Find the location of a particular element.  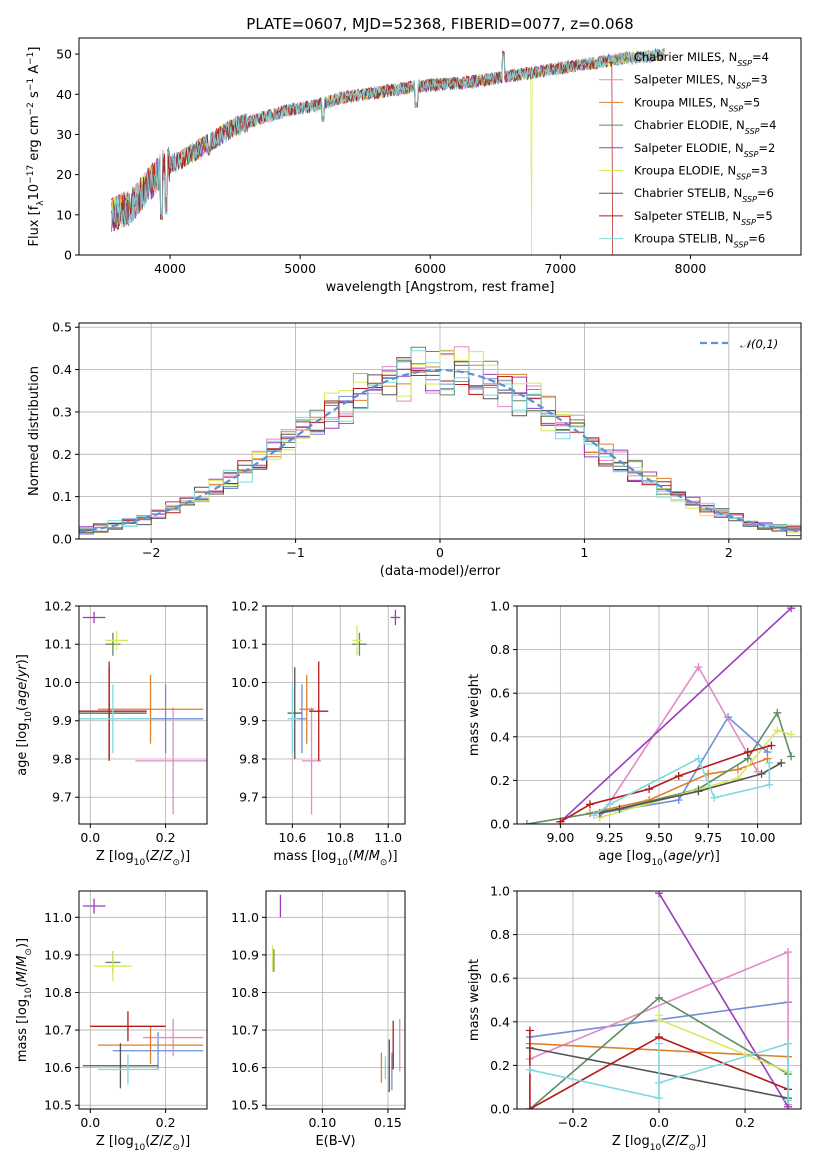

label-part: −17 is located at coordinates (31, 174).